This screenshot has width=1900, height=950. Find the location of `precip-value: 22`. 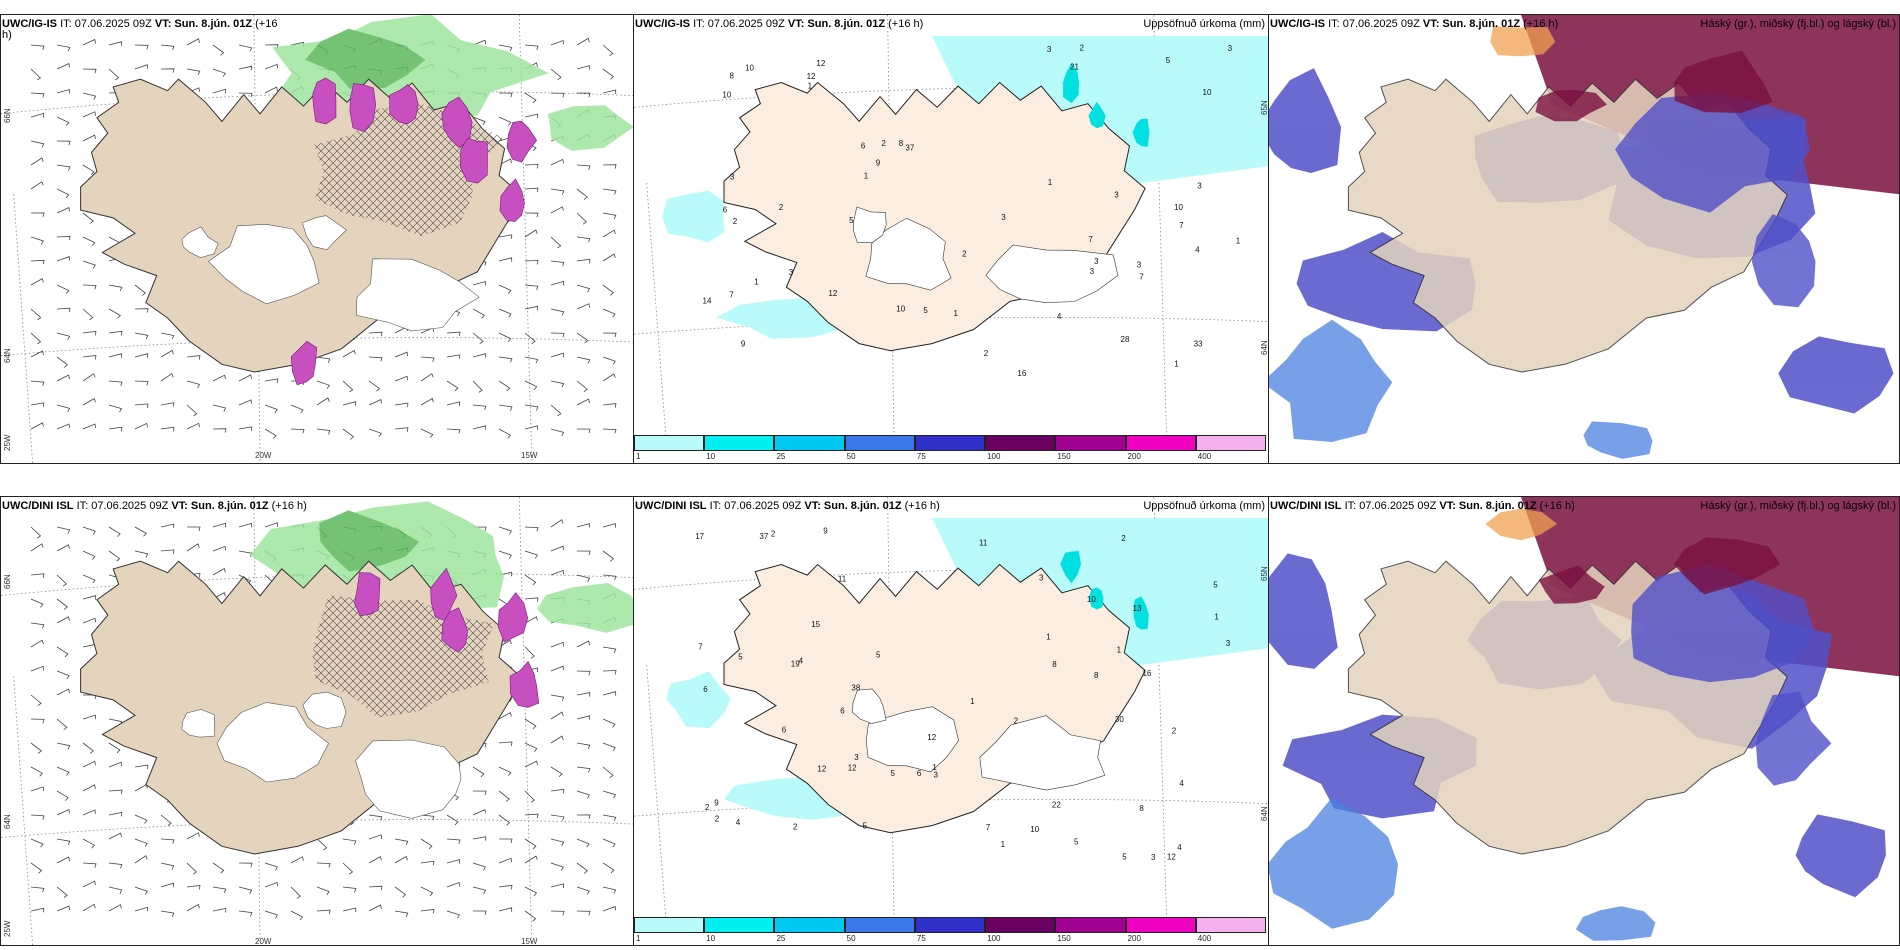

precip-value: 22 is located at coordinates (1056, 805).